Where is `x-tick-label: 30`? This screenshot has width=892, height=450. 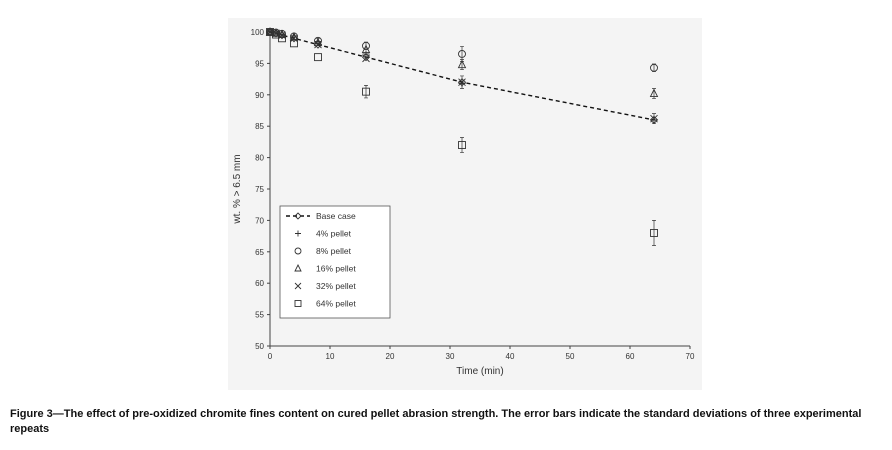
x-tick-label: 30 is located at coordinates (450, 356).